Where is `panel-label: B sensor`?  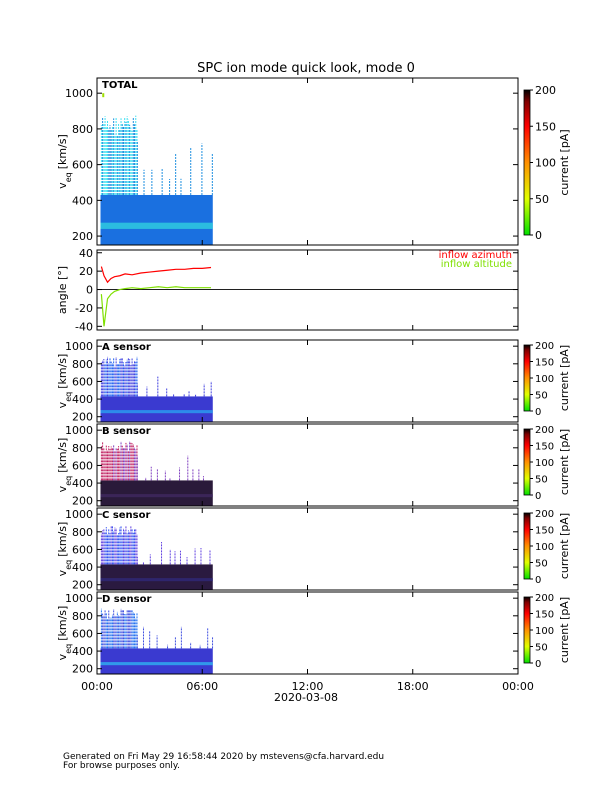 panel-label: B sensor is located at coordinates (126, 431).